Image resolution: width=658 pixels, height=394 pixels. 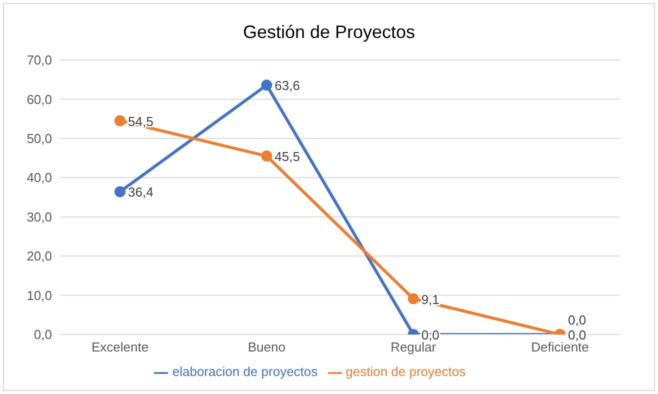 I want to click on y-tick-label: 40,0, so click(x=39, y=178).